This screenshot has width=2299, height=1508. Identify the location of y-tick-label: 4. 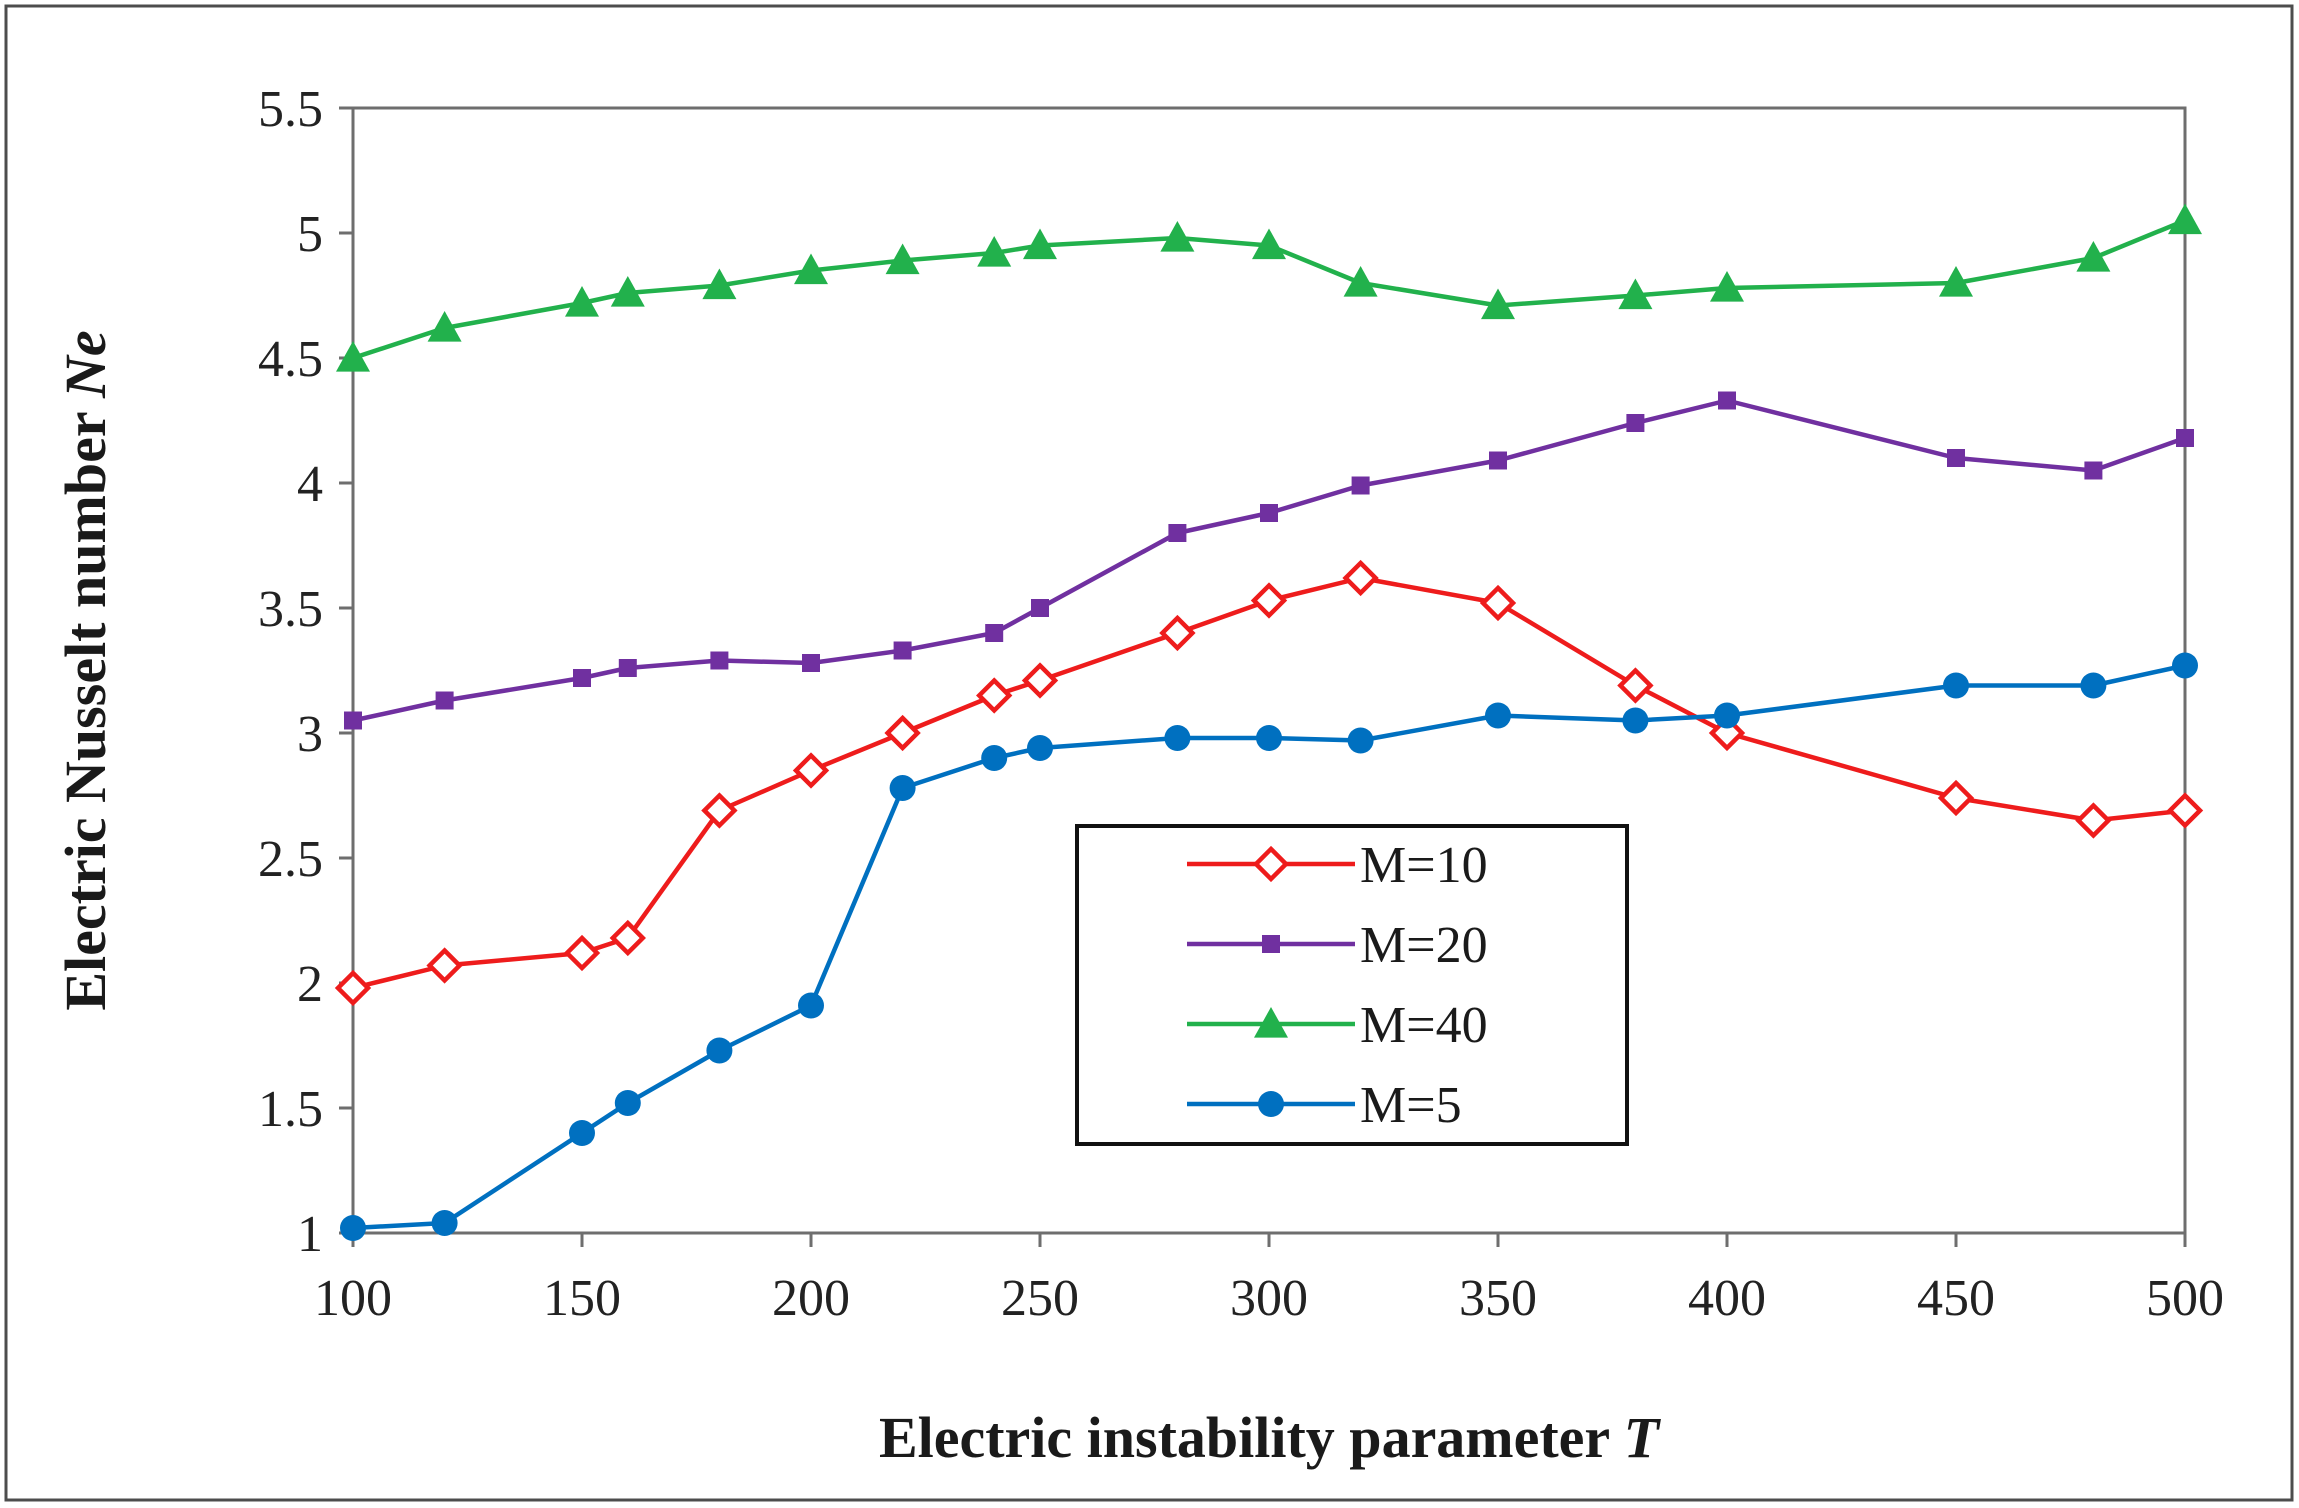
(310, 484).